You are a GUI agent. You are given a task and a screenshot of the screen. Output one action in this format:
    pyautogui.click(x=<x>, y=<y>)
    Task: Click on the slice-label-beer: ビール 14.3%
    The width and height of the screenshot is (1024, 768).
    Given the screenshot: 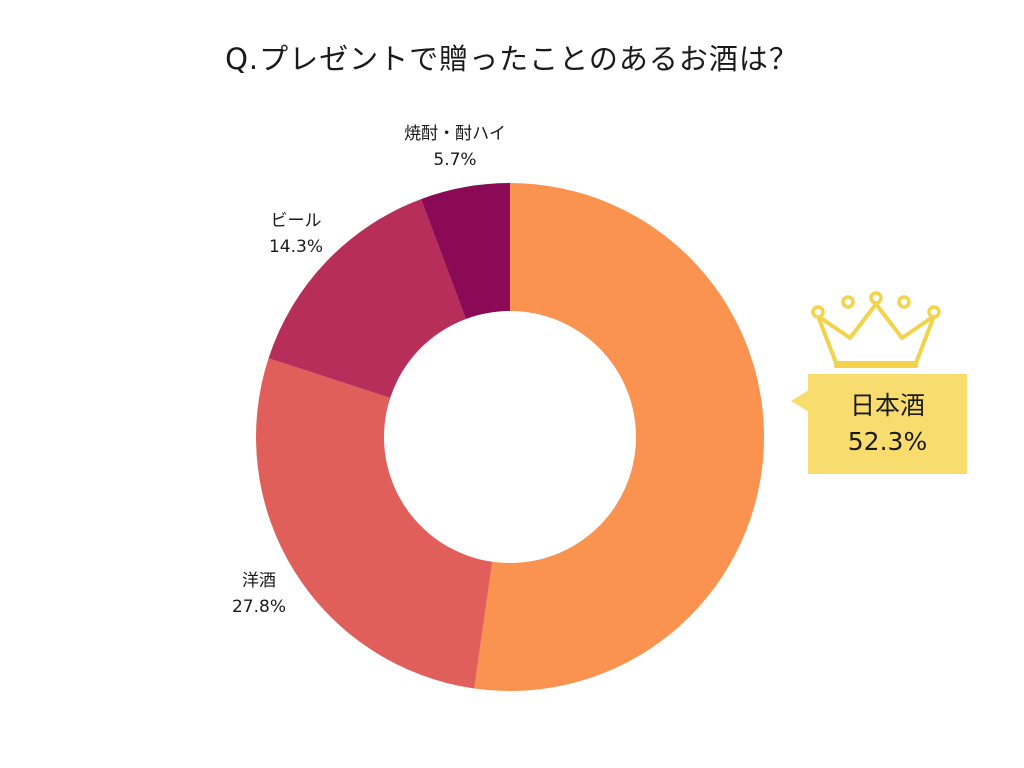 What is the action you would take?
    pyautogui.click(x=296, y=234)
    